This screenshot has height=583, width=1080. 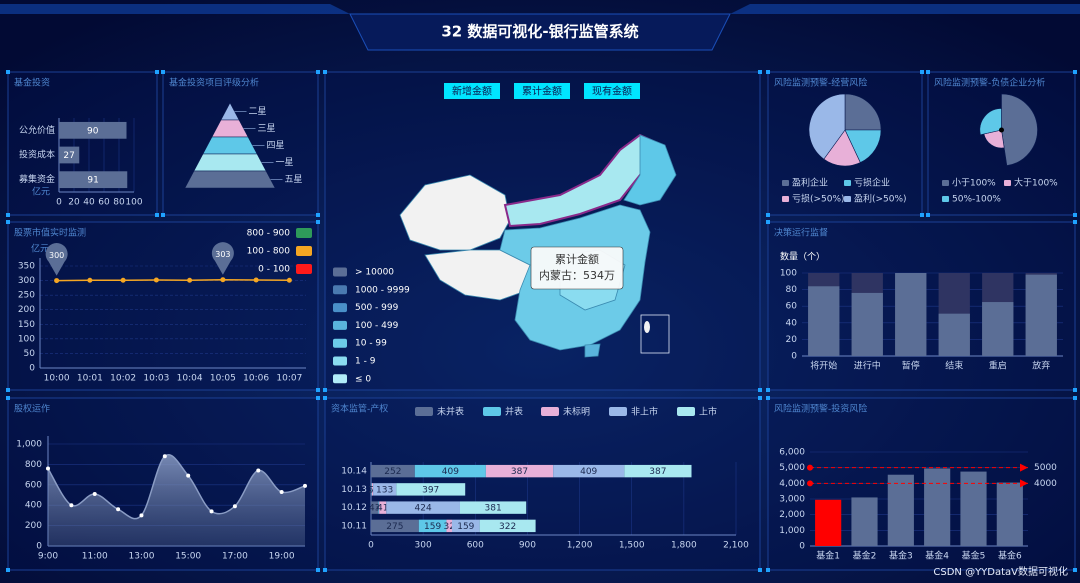 What do you see at coordinates (539, 32) in the screenshot?
I see `page-title: 32 数据可视化-银行监管系统` at bounding box center [539, 32].